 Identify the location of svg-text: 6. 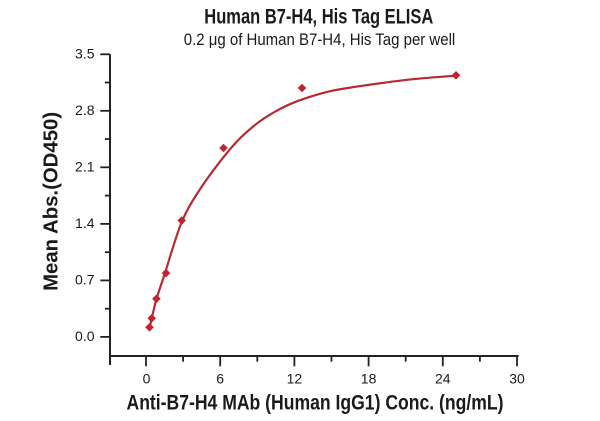
(220, 378).